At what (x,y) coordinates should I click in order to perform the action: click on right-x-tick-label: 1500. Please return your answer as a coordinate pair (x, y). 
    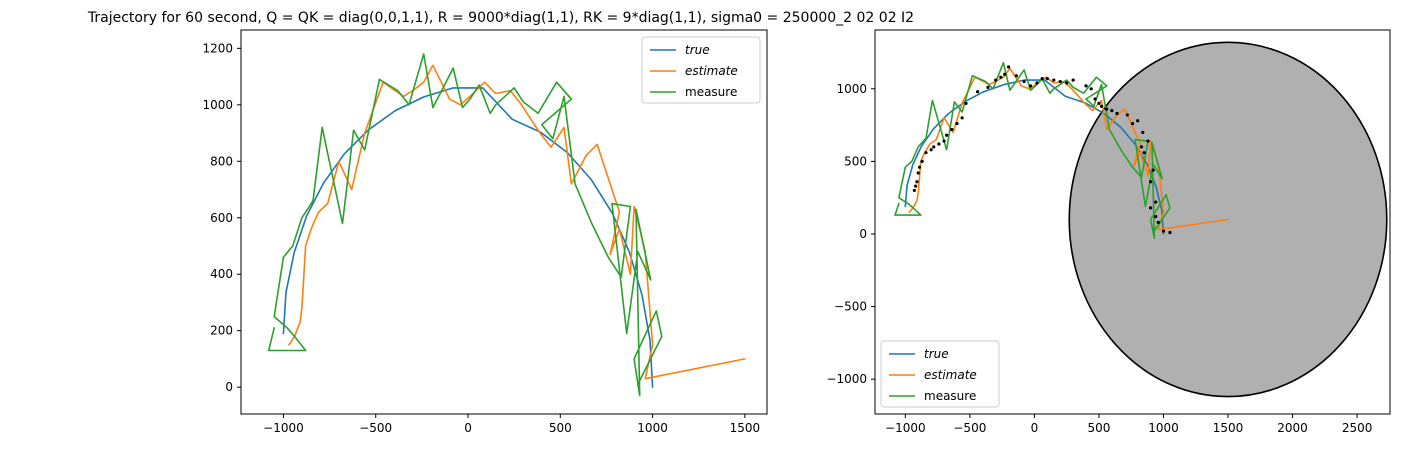
    Looking at the image, I should click on (1228, 428).